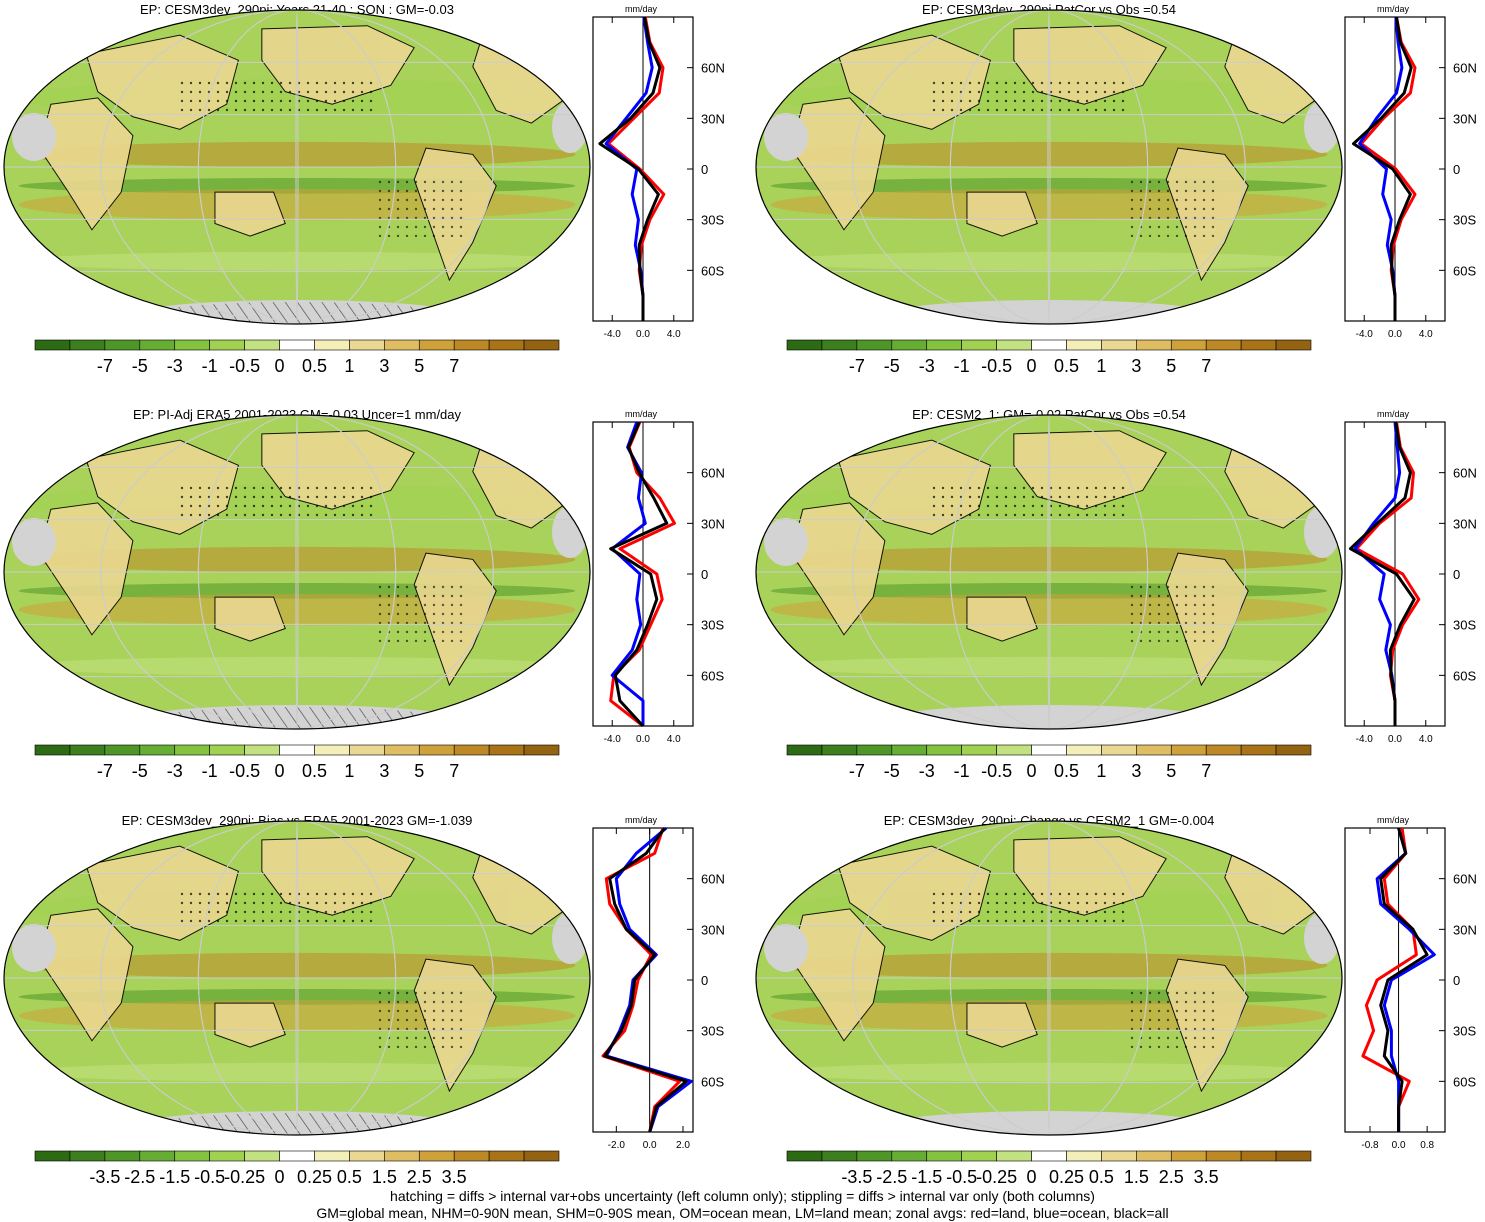  Describe the element at coordinates (314, 1177) in the screenshot. I see `colorbar-label: 0.25` at that location.